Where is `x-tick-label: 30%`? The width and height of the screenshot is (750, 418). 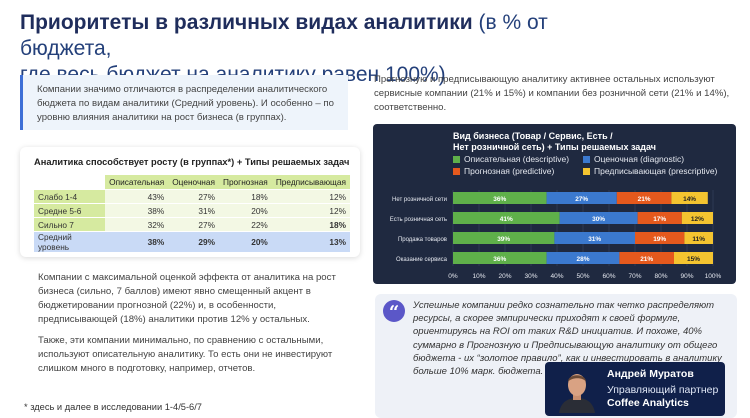 x-tick-label: 30% is located at coordinates (530, 276).